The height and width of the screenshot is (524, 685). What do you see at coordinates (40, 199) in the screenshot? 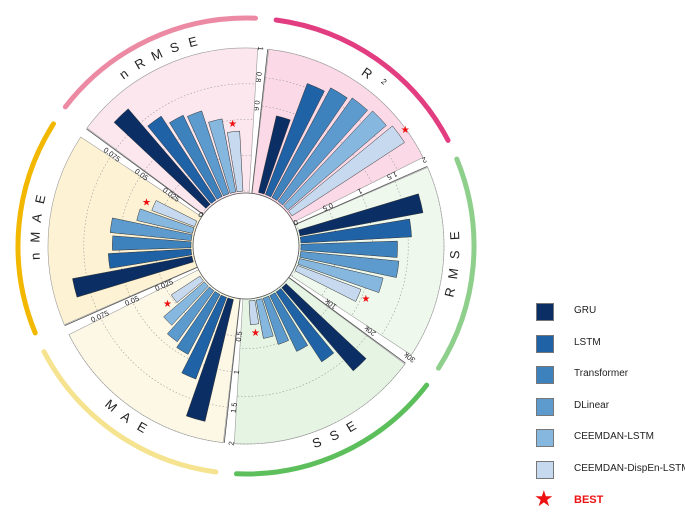
I see `metric-letter-nmae-3: E` at bounding box center [40, 199].